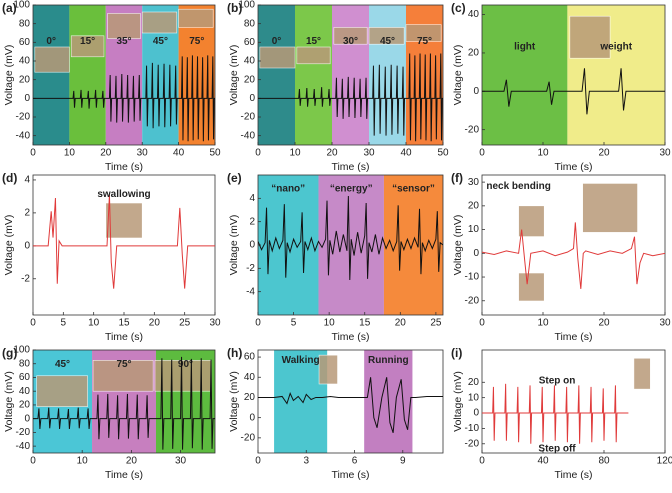 The width and height of the screenshot is (672, 493). I want to click on x-tick-label: 3, so click(306, 461).